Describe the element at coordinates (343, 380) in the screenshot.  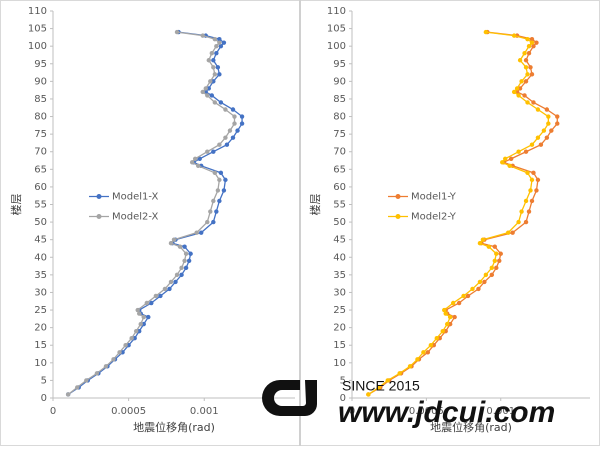
I see `y-tick-label: 5` at that location.